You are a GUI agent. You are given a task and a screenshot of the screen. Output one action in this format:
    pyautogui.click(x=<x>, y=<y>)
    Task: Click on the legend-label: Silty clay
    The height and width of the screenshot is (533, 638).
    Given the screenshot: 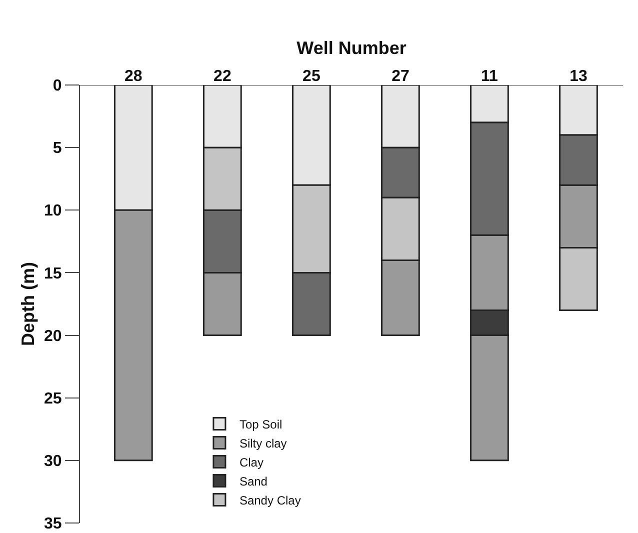 What is the action you would take?
    pyautogui.click(x=263, y=443)
    